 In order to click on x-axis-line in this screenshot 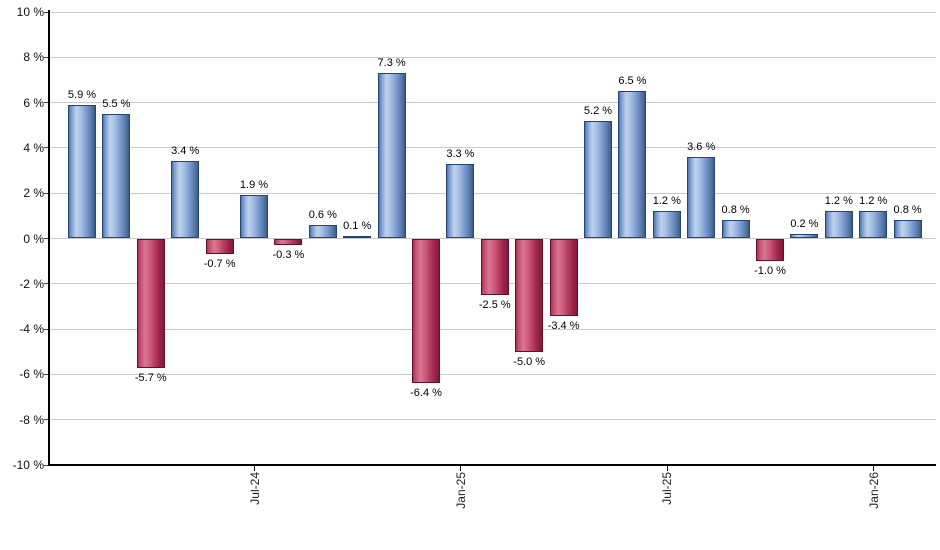, I will do `click(492, 465)`.